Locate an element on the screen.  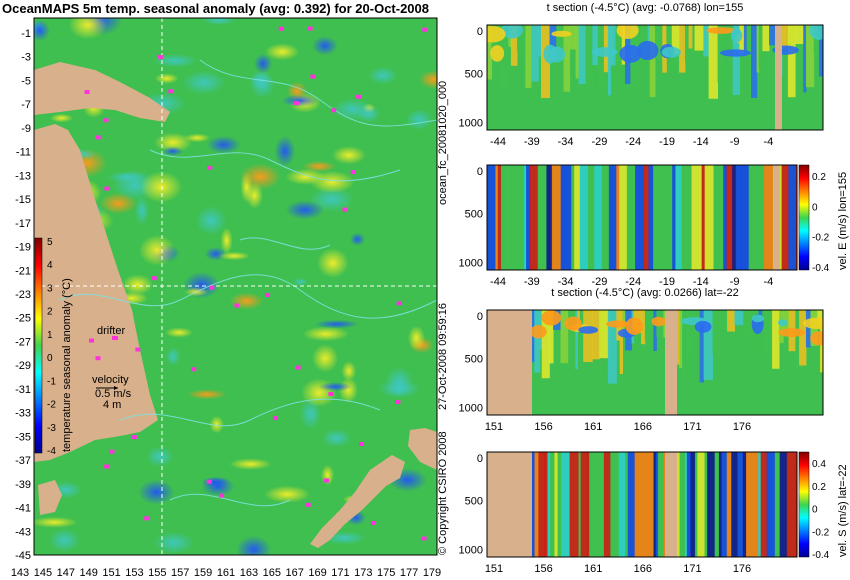
velocity-scale: 4 m is located at coordinates (112, 405).